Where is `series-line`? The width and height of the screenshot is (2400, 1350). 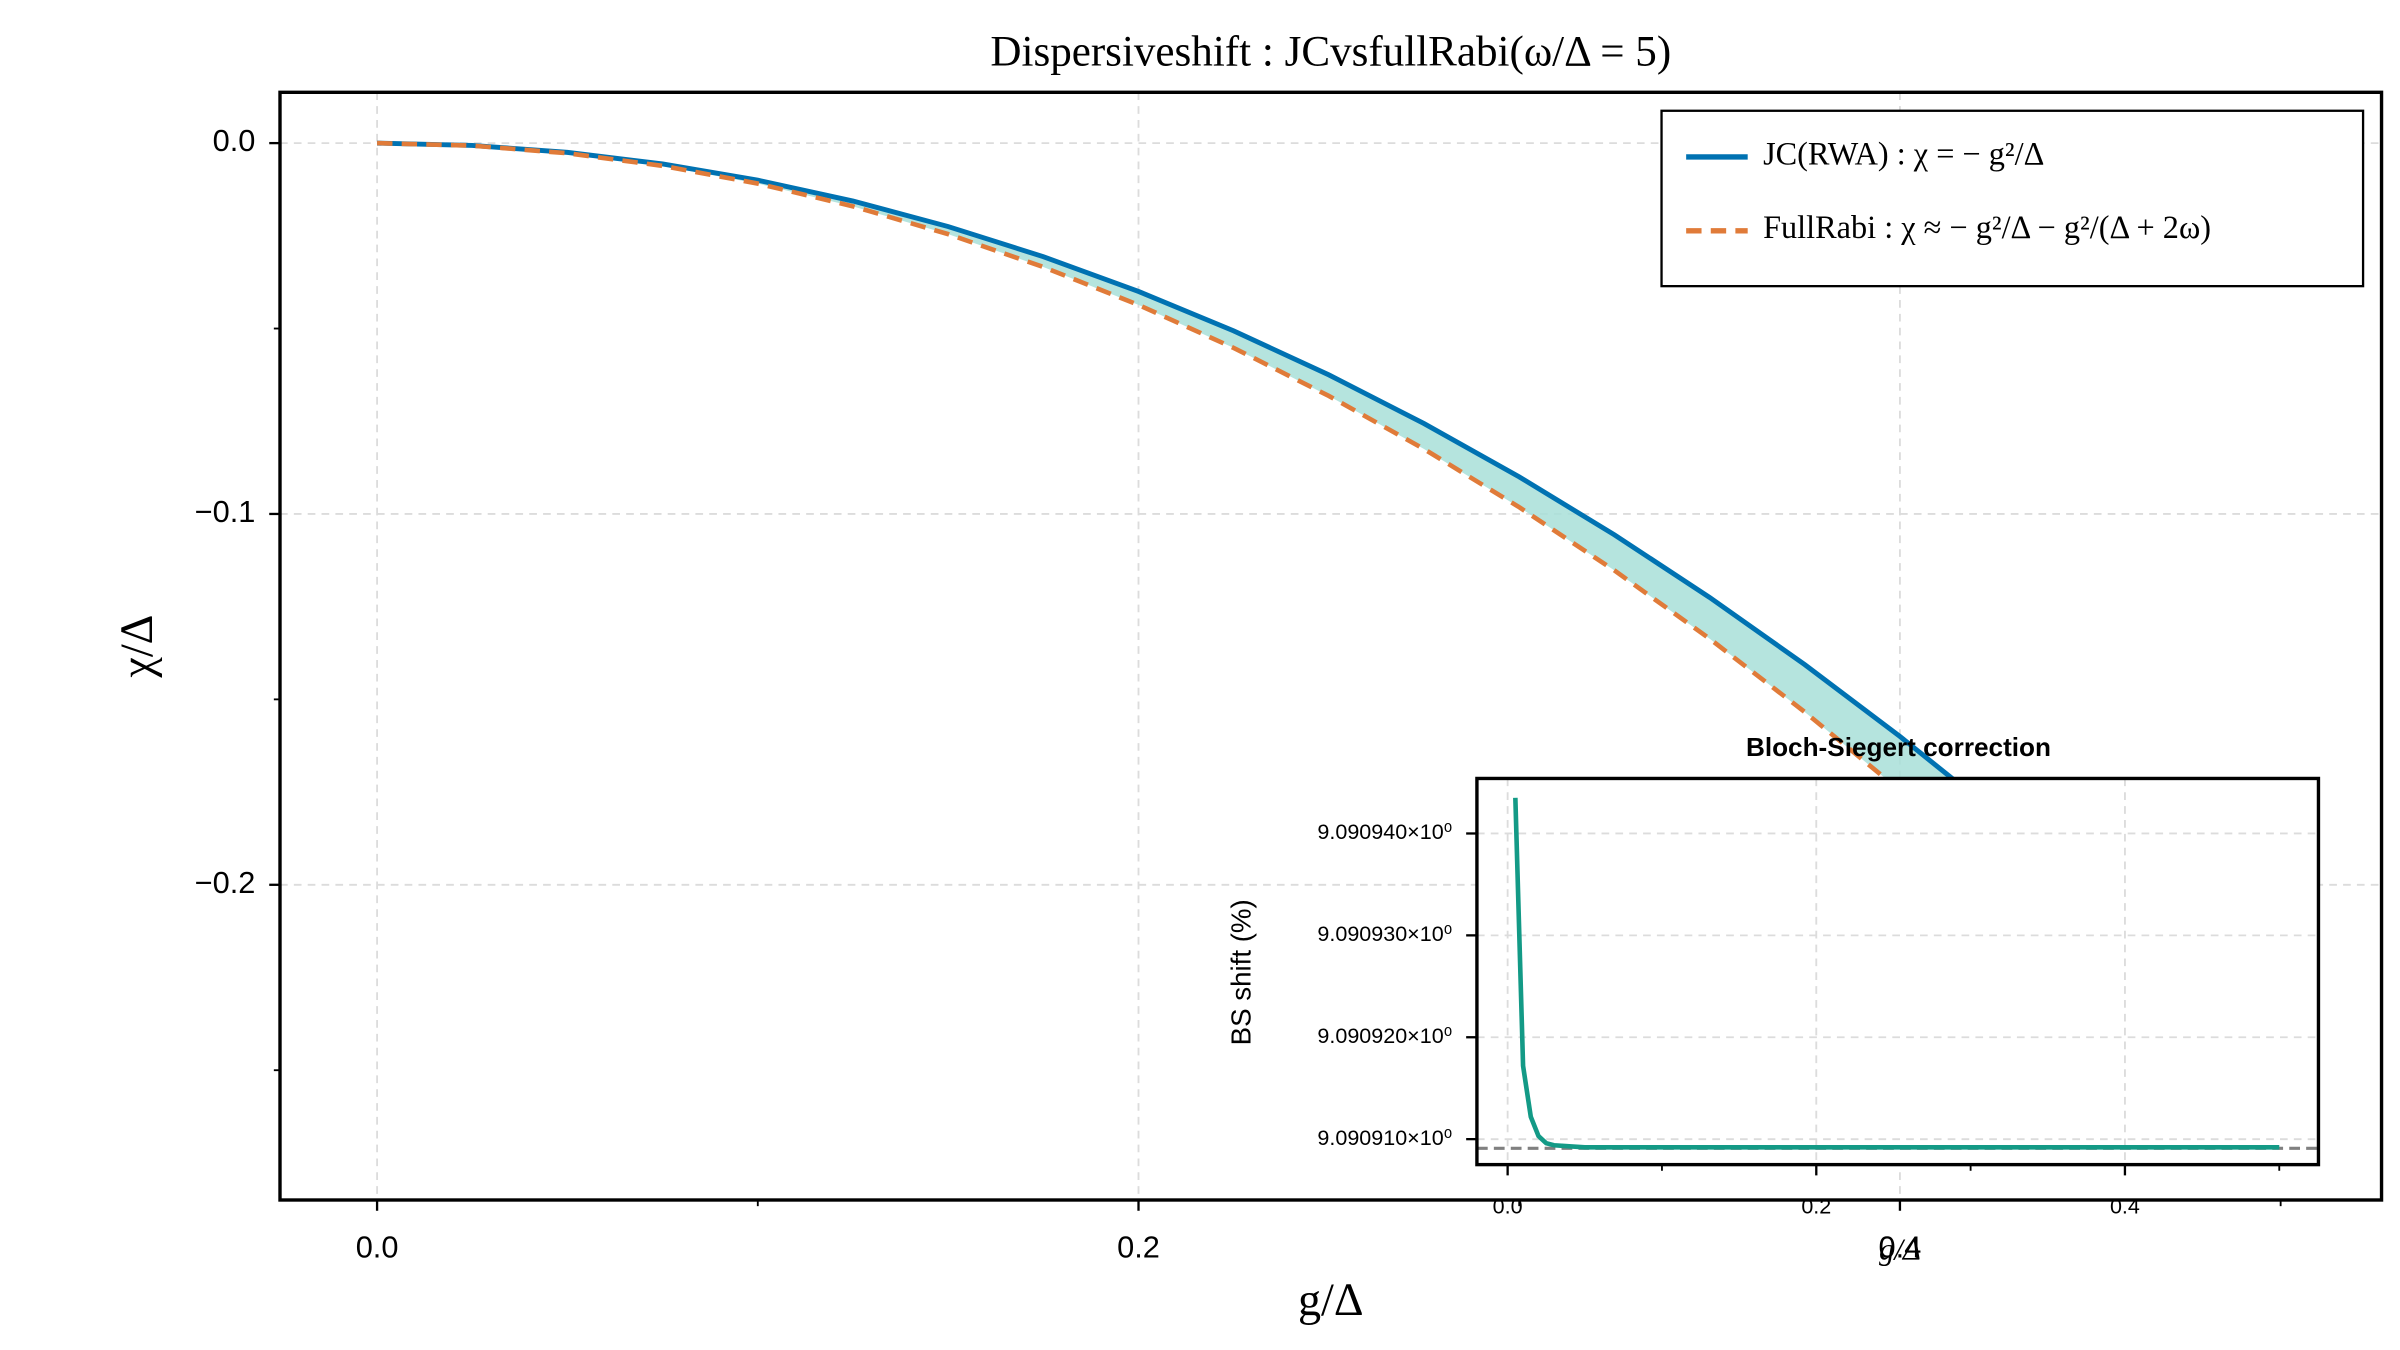
series-line is located at coordinates (1896, 973).